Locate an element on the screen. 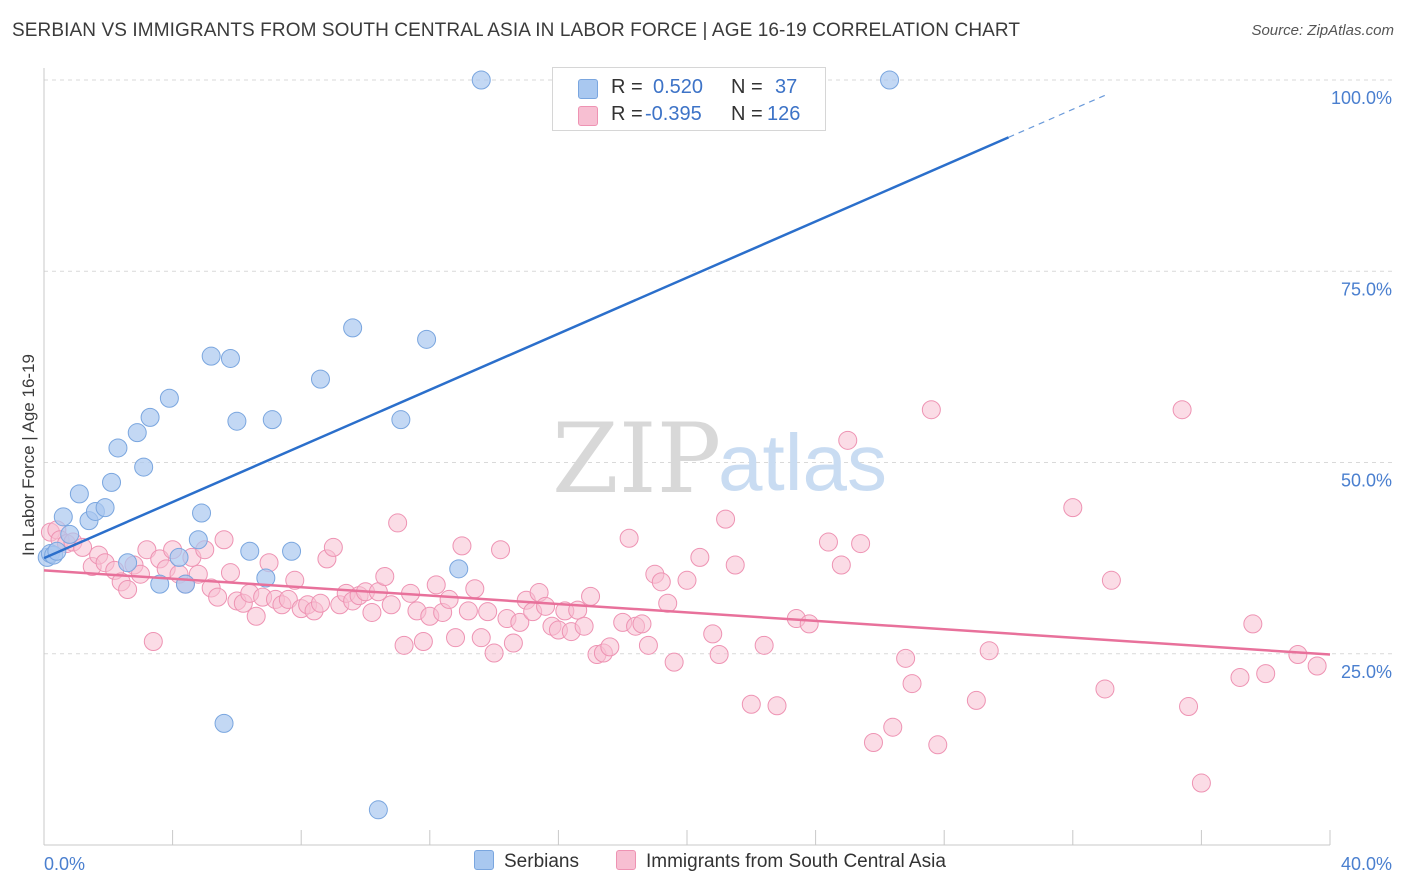 Image resolution: width=1406 pixels, height=892 pixels. immigrants-swatch is located at coordinates (588, 116).